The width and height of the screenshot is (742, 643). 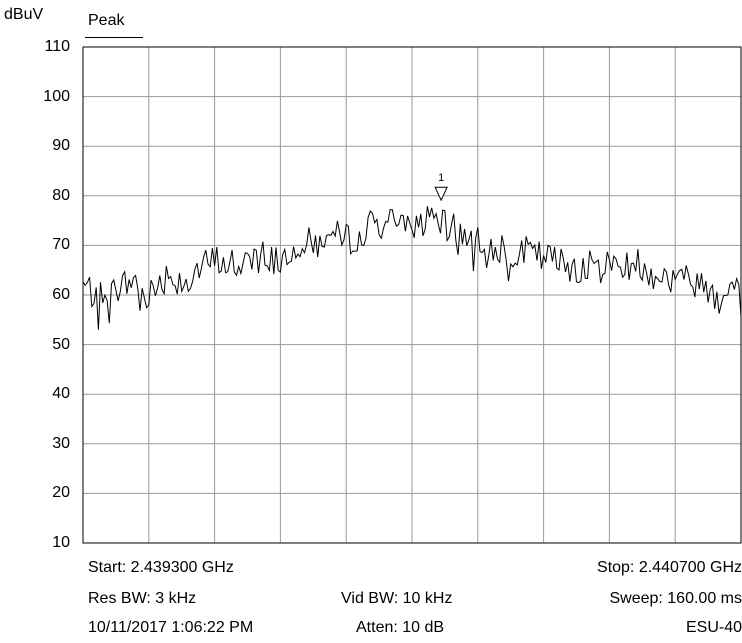 I want to click on y-tick-label: 80, so click(x=61, y=195).